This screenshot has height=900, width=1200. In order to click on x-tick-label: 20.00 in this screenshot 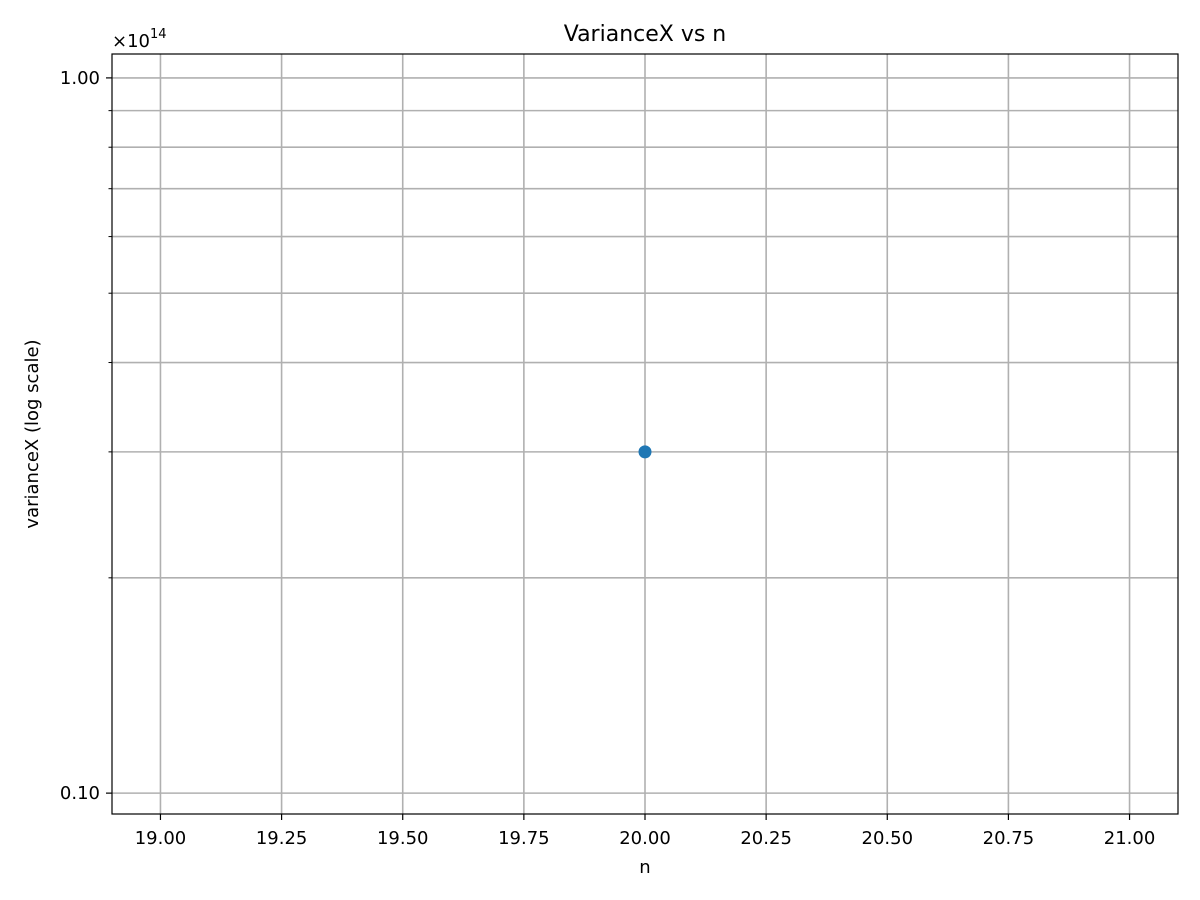, I will do `click(645, 838)`.